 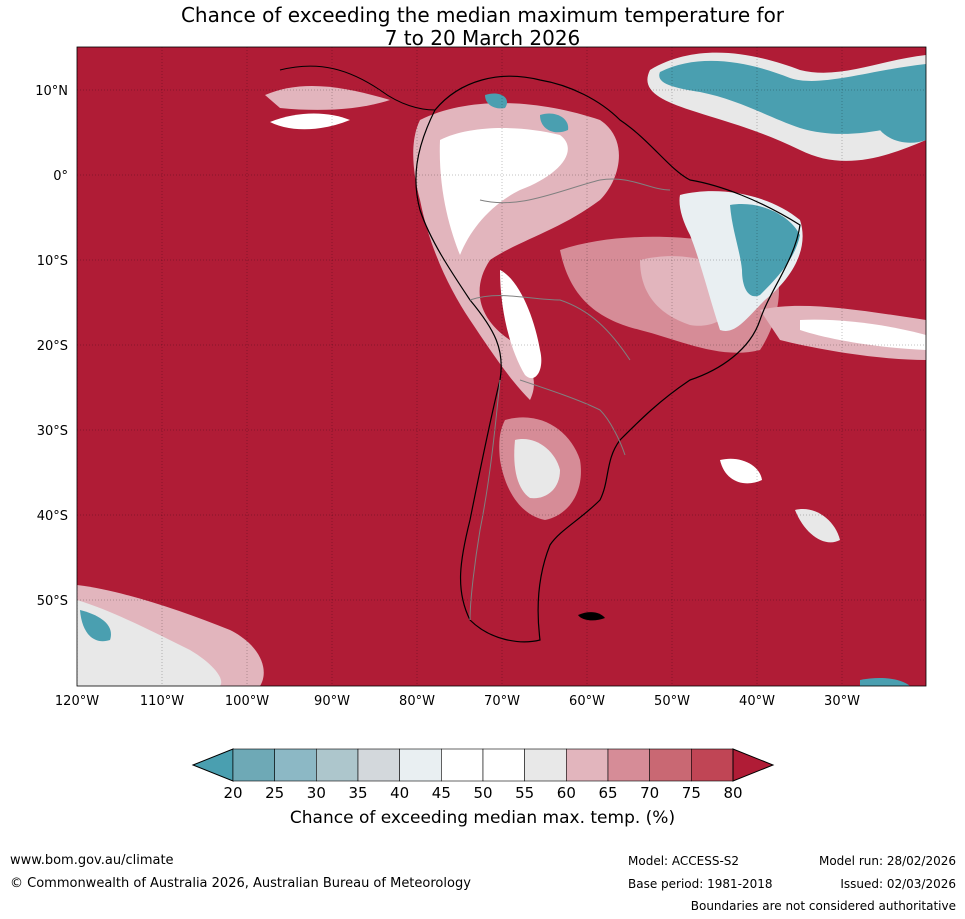 I want to click on colorbar-tick-label: 45, so click(x=441, y=793).